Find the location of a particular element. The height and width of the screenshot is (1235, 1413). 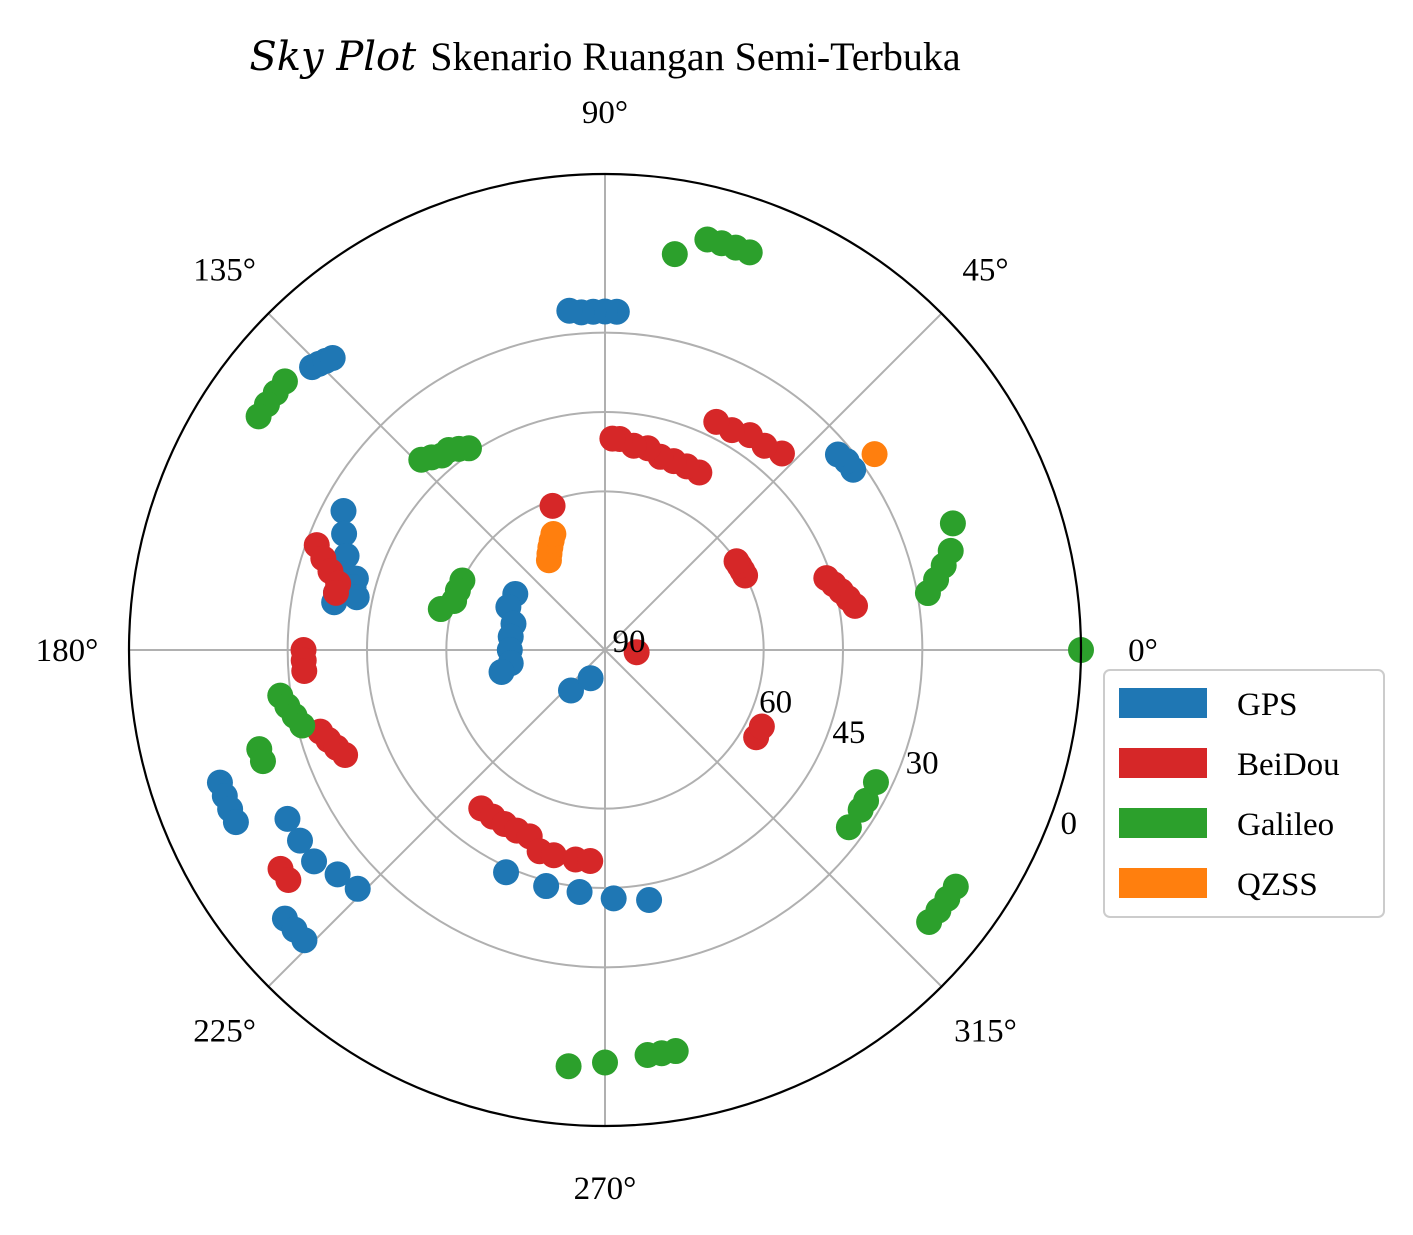

legend-label: QZSS is located at coordinates (1277, 885).